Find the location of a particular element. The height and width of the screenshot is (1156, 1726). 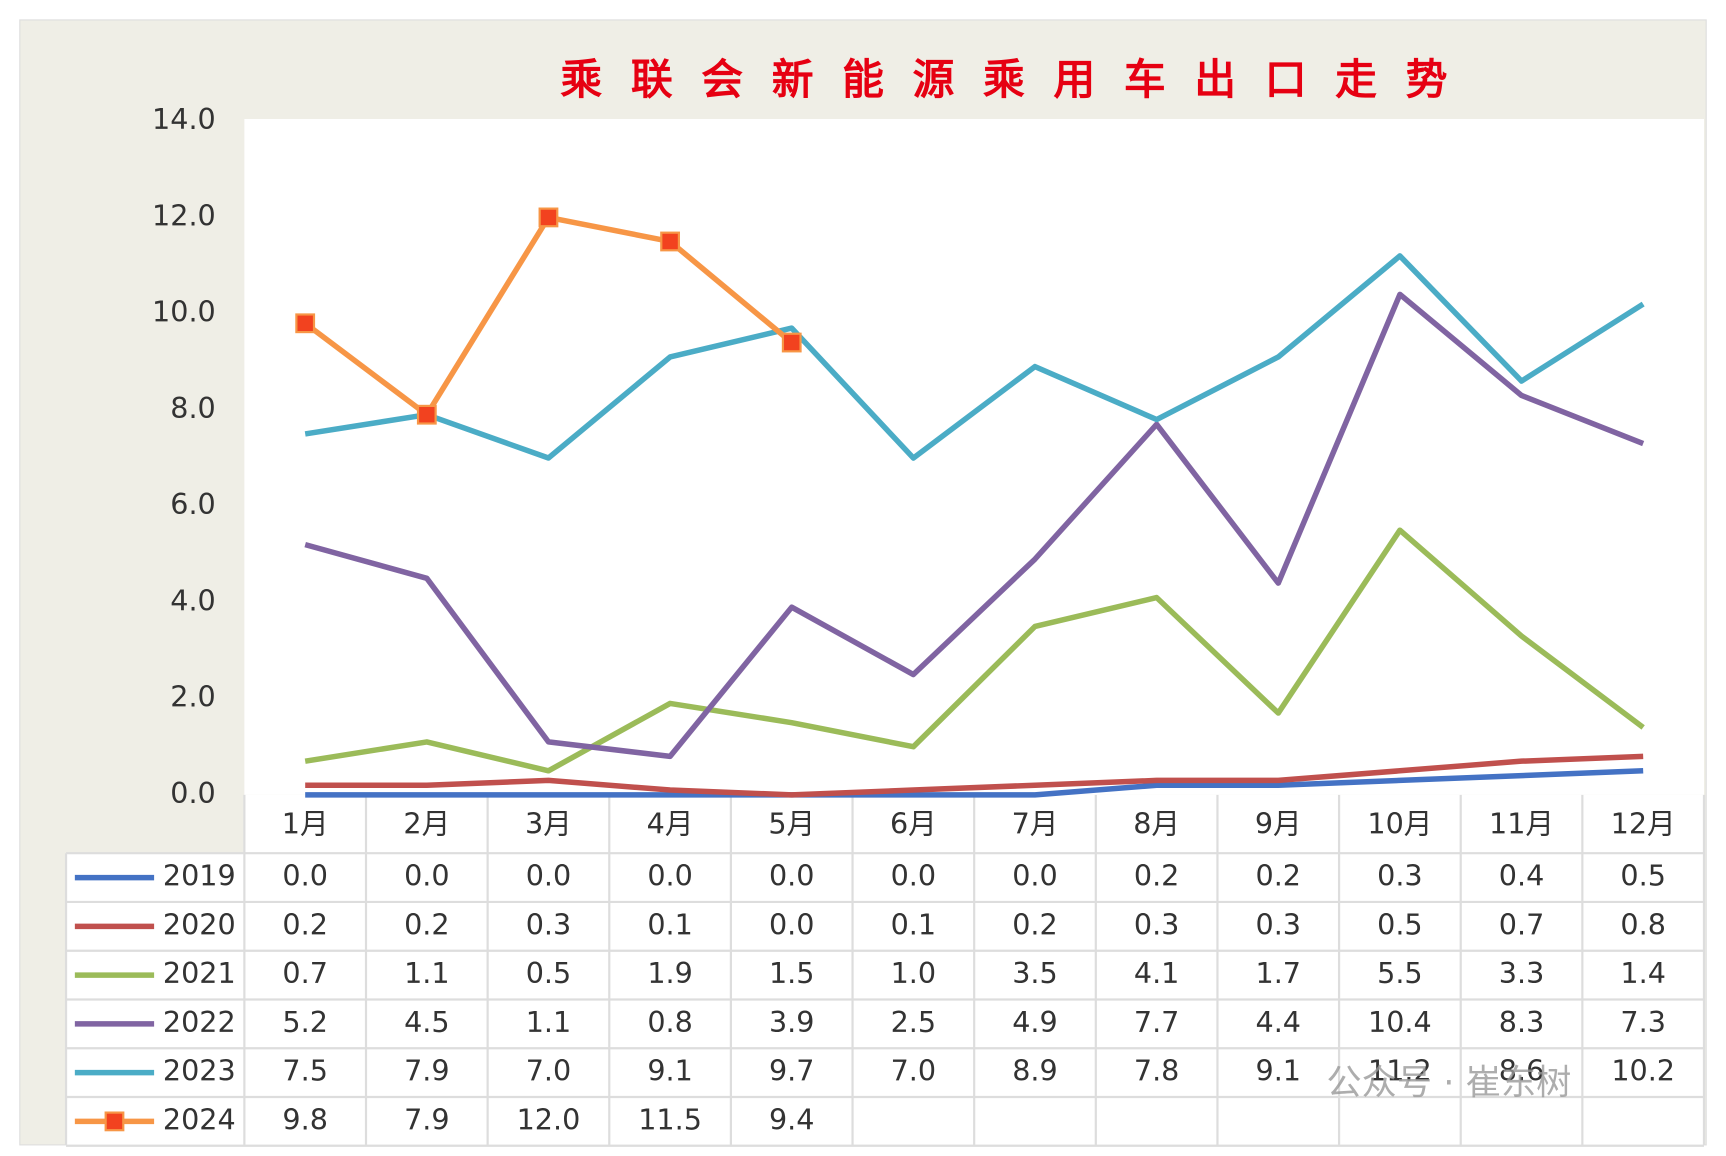

table-value: 12.0 is located at coordinates (549, 1119).